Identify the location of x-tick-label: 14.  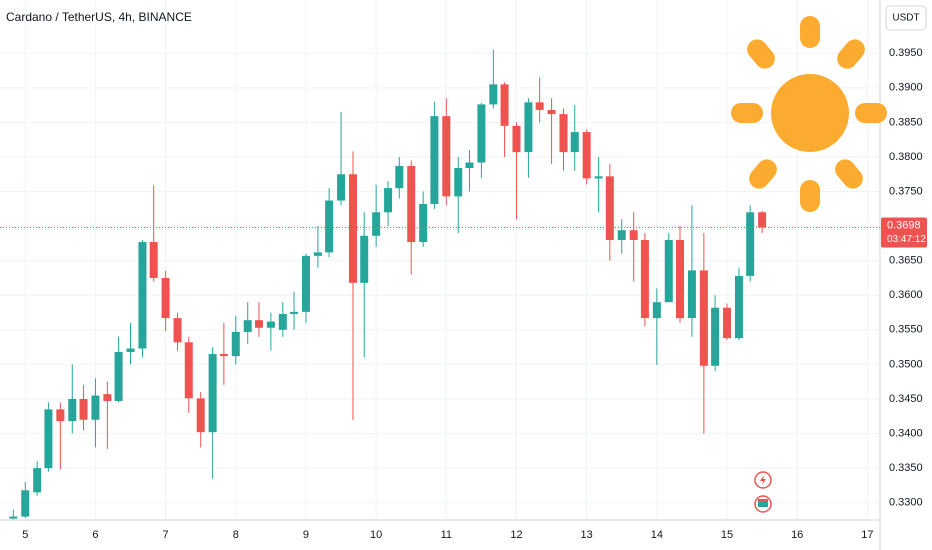
(657, 535).